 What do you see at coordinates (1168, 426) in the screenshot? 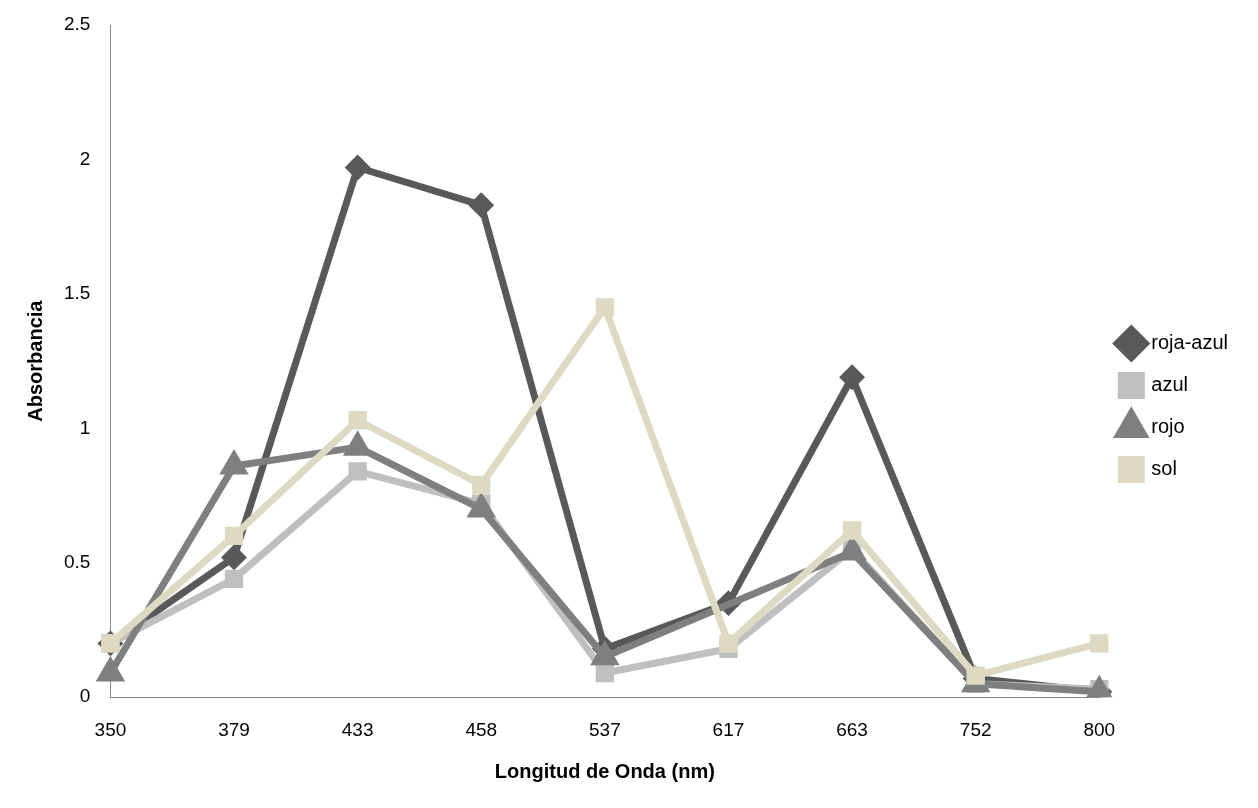
I see `legend-label: rojo` at bounding box center [1168, 426].